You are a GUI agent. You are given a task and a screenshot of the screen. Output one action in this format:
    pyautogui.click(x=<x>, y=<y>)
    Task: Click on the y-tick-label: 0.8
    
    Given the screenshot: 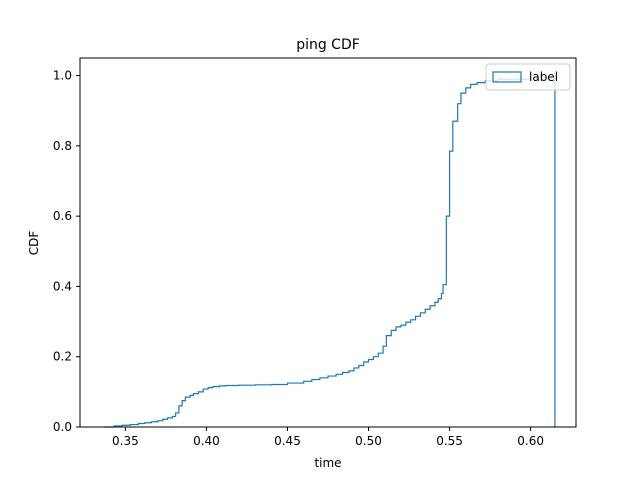 What is the action you would take?
    pyautogui.click(x=62, y=146)
    